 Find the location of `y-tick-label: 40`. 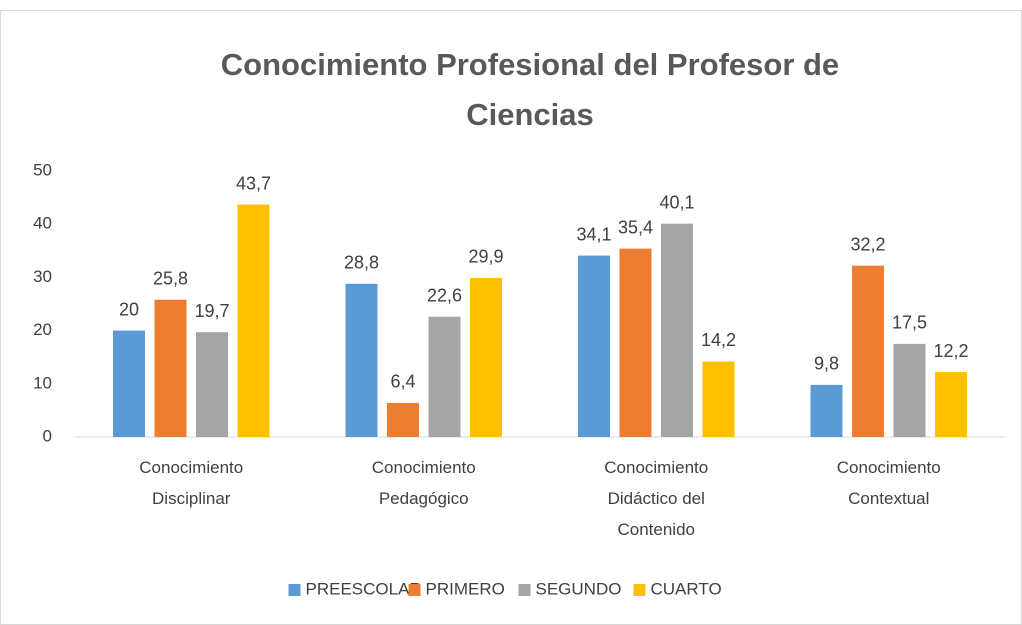

y-tick-label: 40 is located at coordinates (42, 223).